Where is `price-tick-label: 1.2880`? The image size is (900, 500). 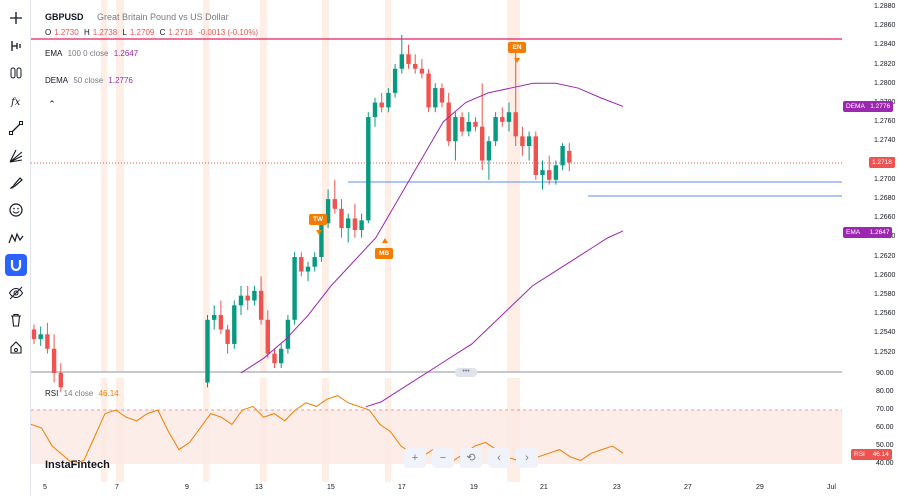 price-tick-label: 1.2880 is located at coordinates (885, 6).